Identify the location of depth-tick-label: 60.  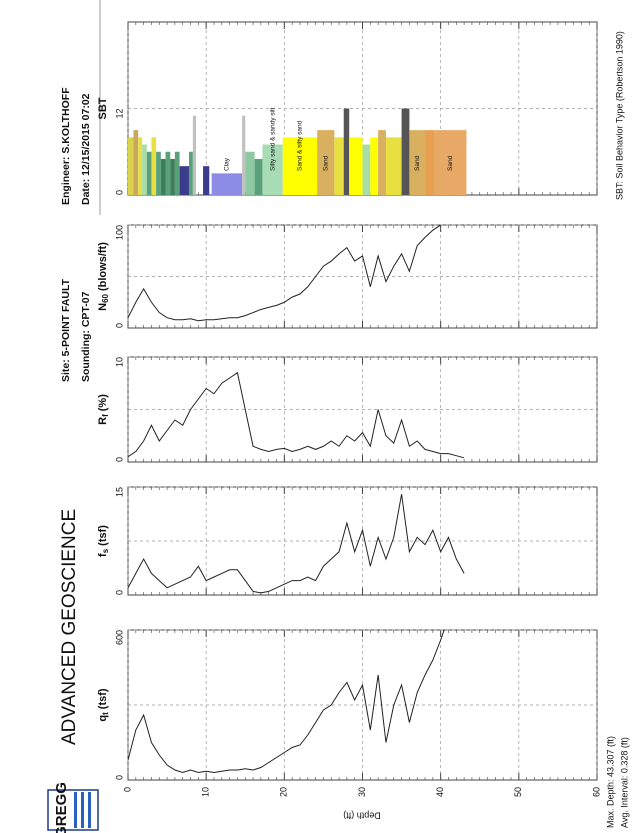
(596, 792).